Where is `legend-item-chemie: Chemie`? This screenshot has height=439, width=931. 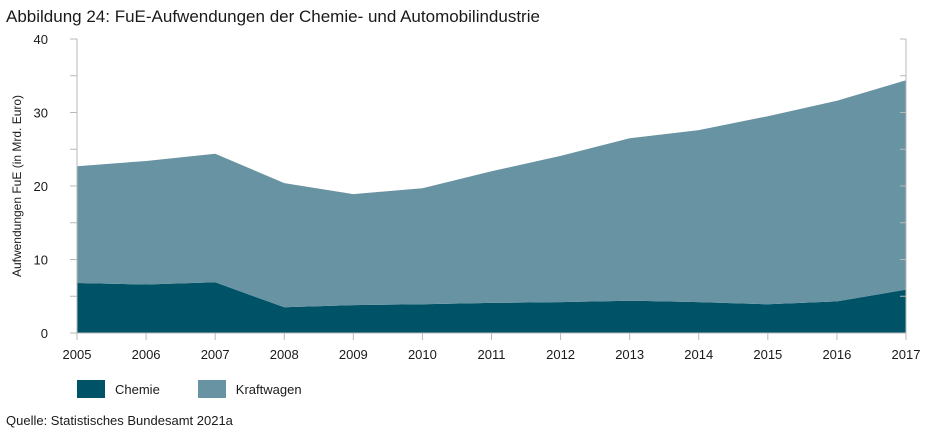 legend-item-chemie: Chemie is located at coordinates (118, 389).